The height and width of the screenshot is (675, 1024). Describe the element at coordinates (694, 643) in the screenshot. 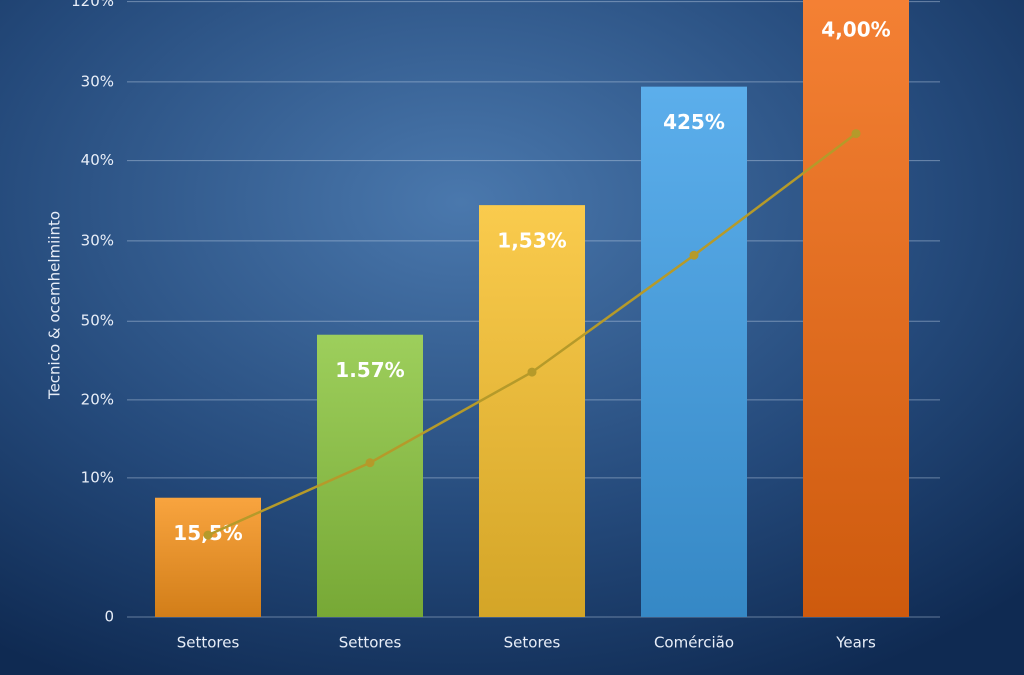

I see `x-tick-label: Comércião` at that location.